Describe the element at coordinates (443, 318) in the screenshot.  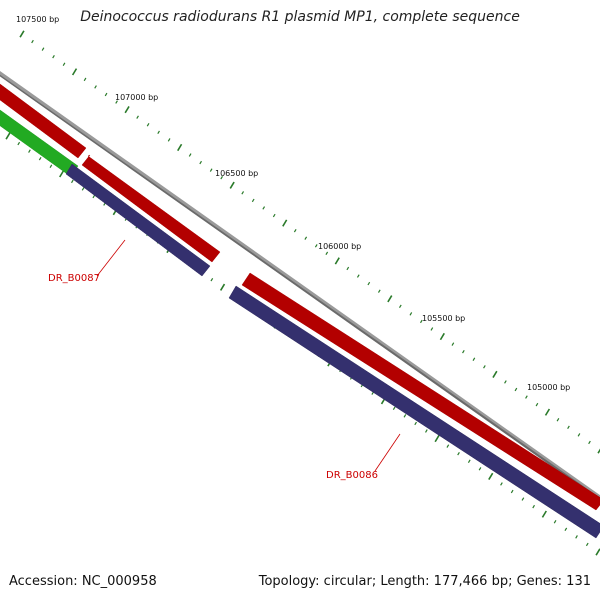
I see `tick-label-105500: 105500 bp` at that location.